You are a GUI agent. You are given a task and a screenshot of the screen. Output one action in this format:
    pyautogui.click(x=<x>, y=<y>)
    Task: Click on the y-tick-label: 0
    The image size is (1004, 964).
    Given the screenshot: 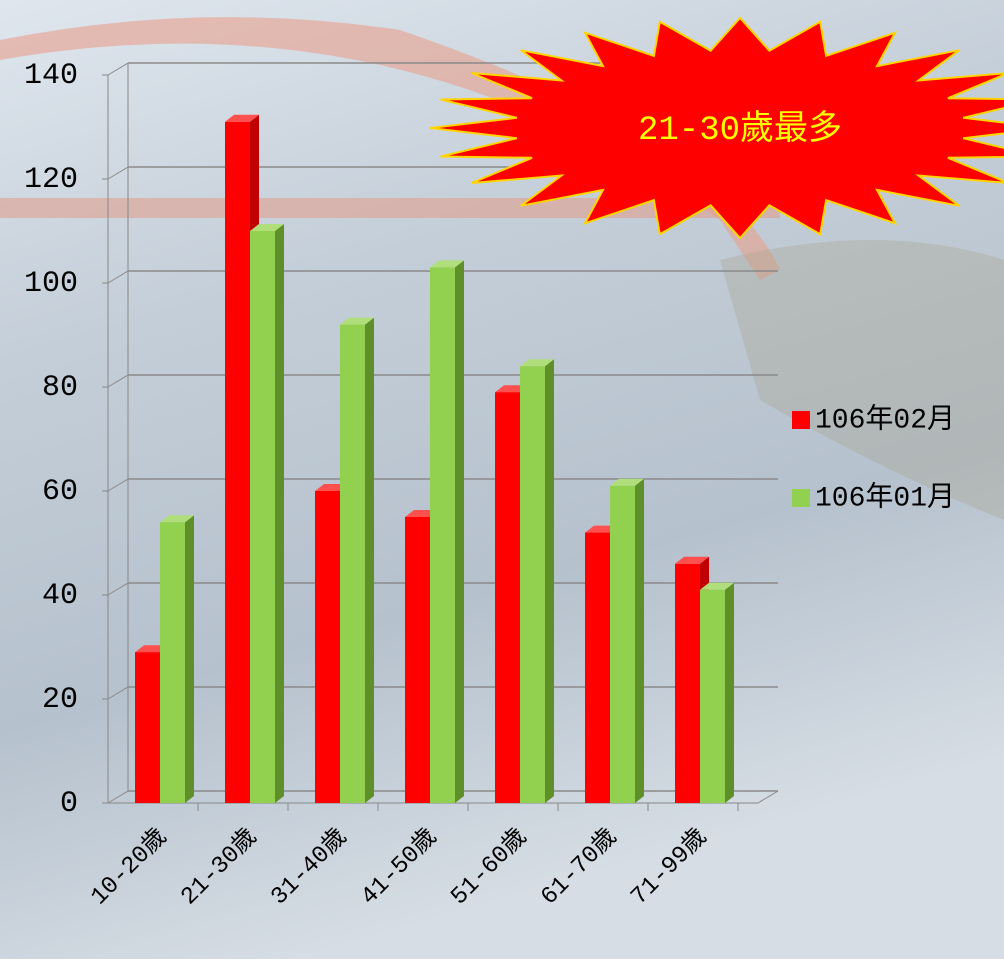 What is the action you would take?
    pyautogui.click(x=69, y=804)
    